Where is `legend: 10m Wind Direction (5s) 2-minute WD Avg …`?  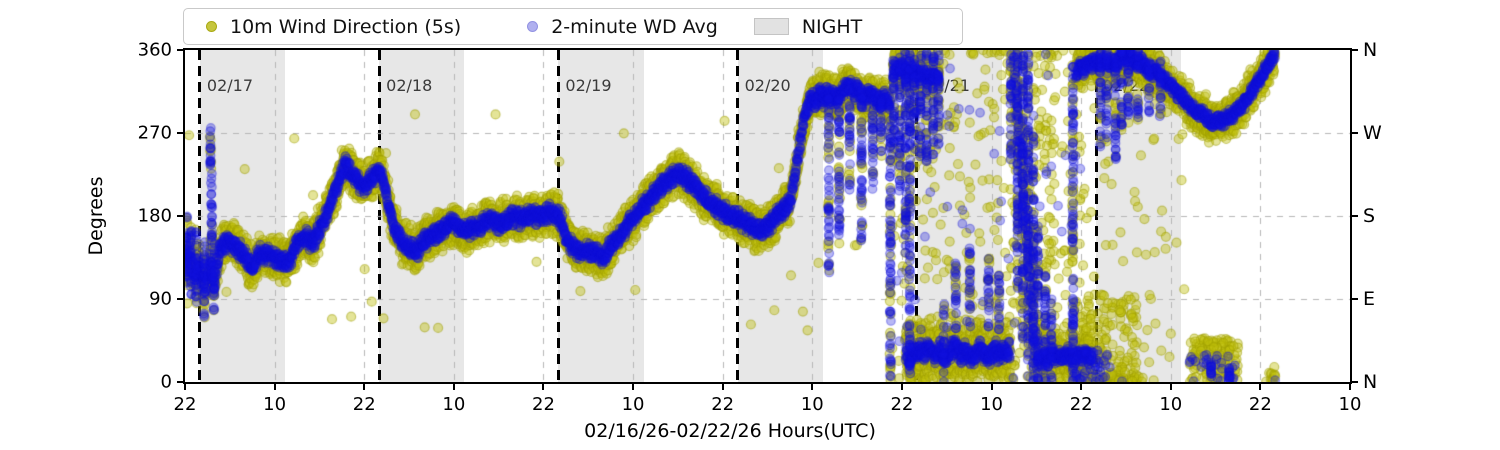
legend: 10m Wind Direction (5s) 2-minute WD Avg … is located at coordinates (573, 26).